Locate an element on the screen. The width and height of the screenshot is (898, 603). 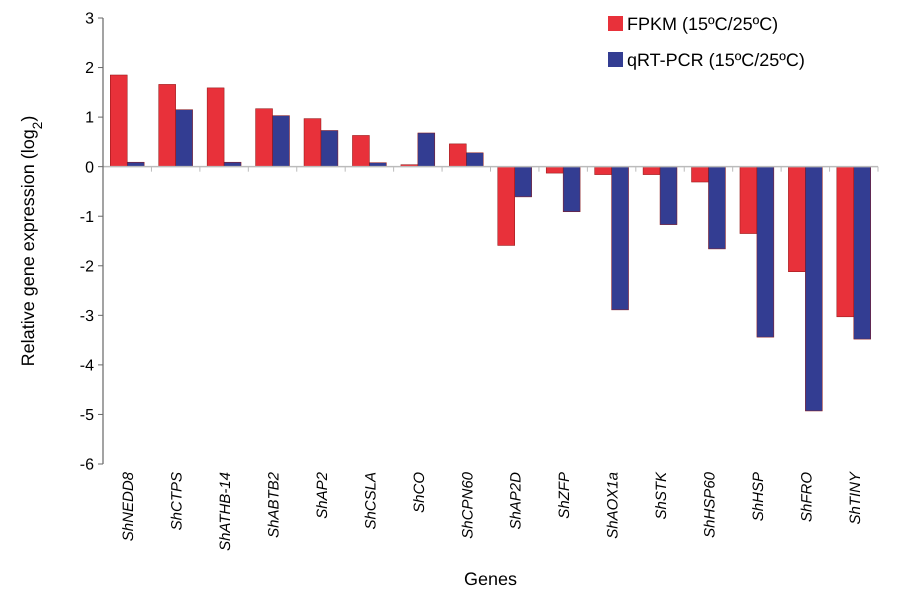
x-tick-label: ShHSP is located at coordinates (758, 497).